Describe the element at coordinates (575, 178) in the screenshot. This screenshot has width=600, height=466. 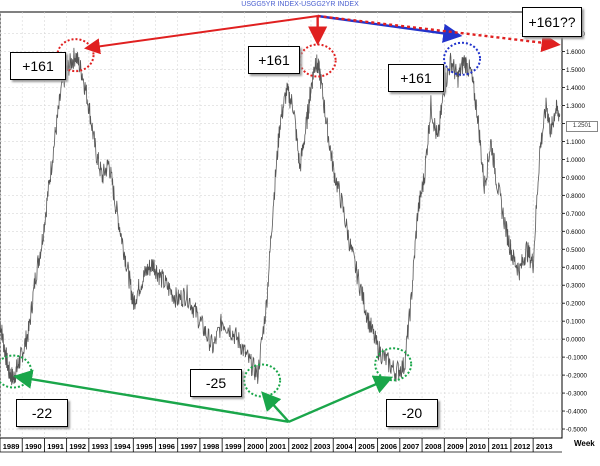
I see `y-tick-label: 0.9000` at that location.